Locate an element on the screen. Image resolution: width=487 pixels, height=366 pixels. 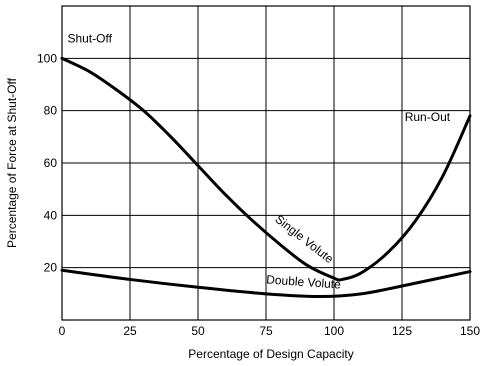
annotation-double-volute: Double Volute is located at coordinates (304, 281).